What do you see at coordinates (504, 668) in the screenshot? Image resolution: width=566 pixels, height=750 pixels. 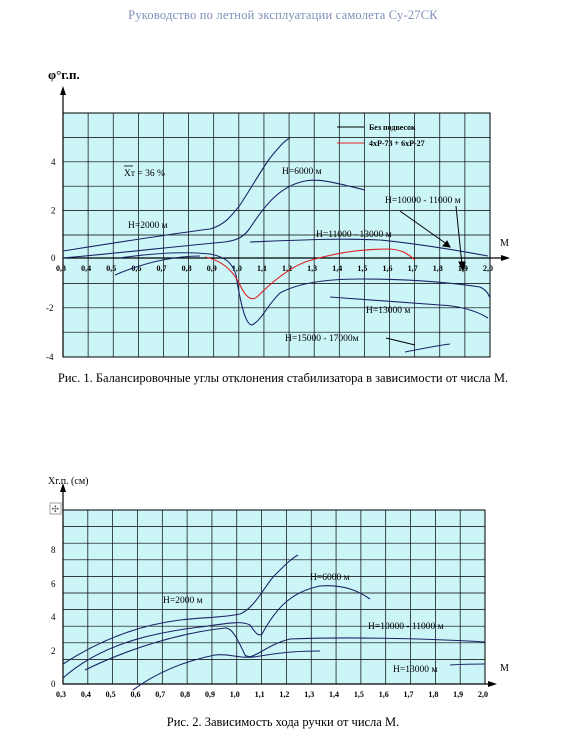 I see `figure-2-x-axis-label: М` at bounding box center [504, 668].